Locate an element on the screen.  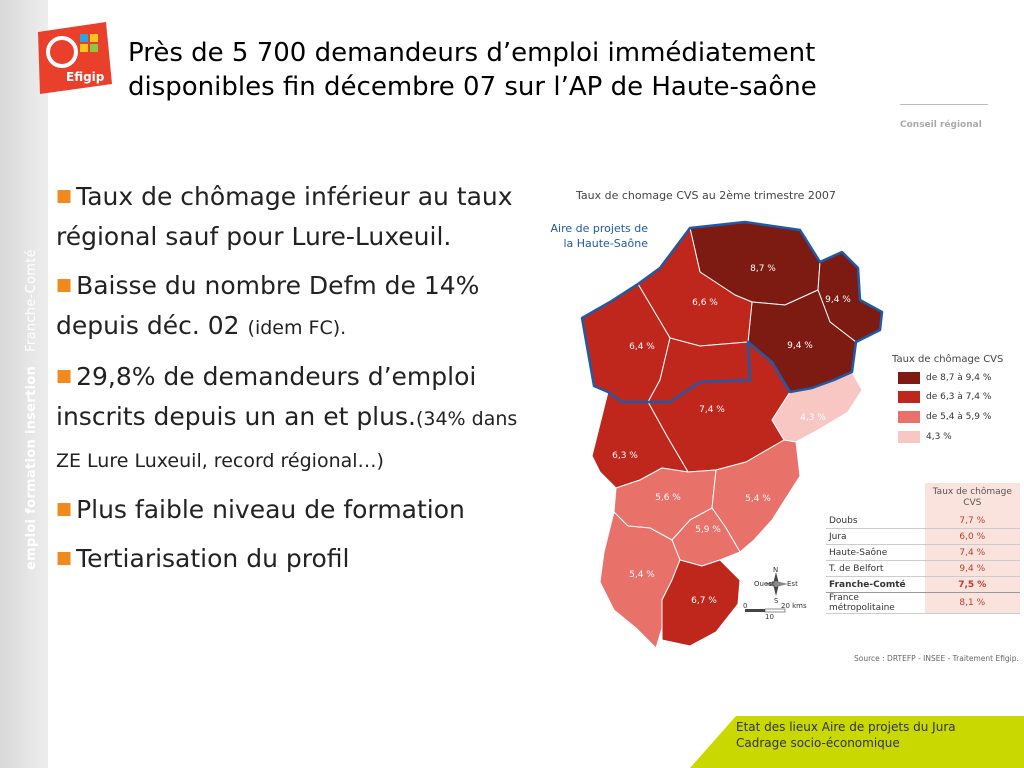
legend-item: 4,3 % is located at coordinates (925, 436).